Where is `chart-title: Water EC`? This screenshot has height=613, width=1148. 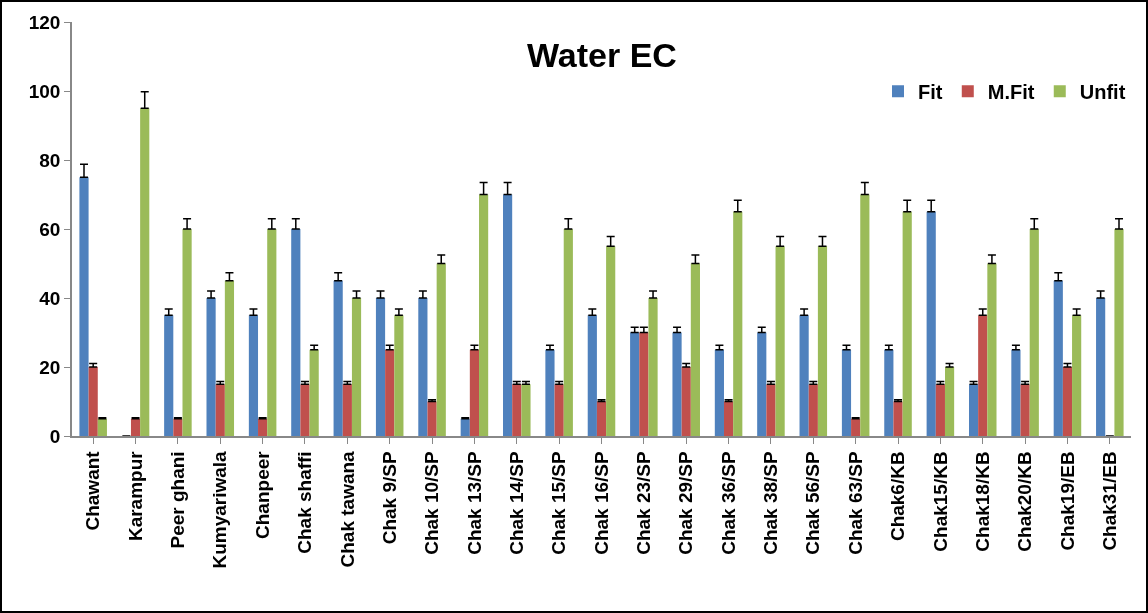 chart-title: Water EC is located at coordinates (602, 55).